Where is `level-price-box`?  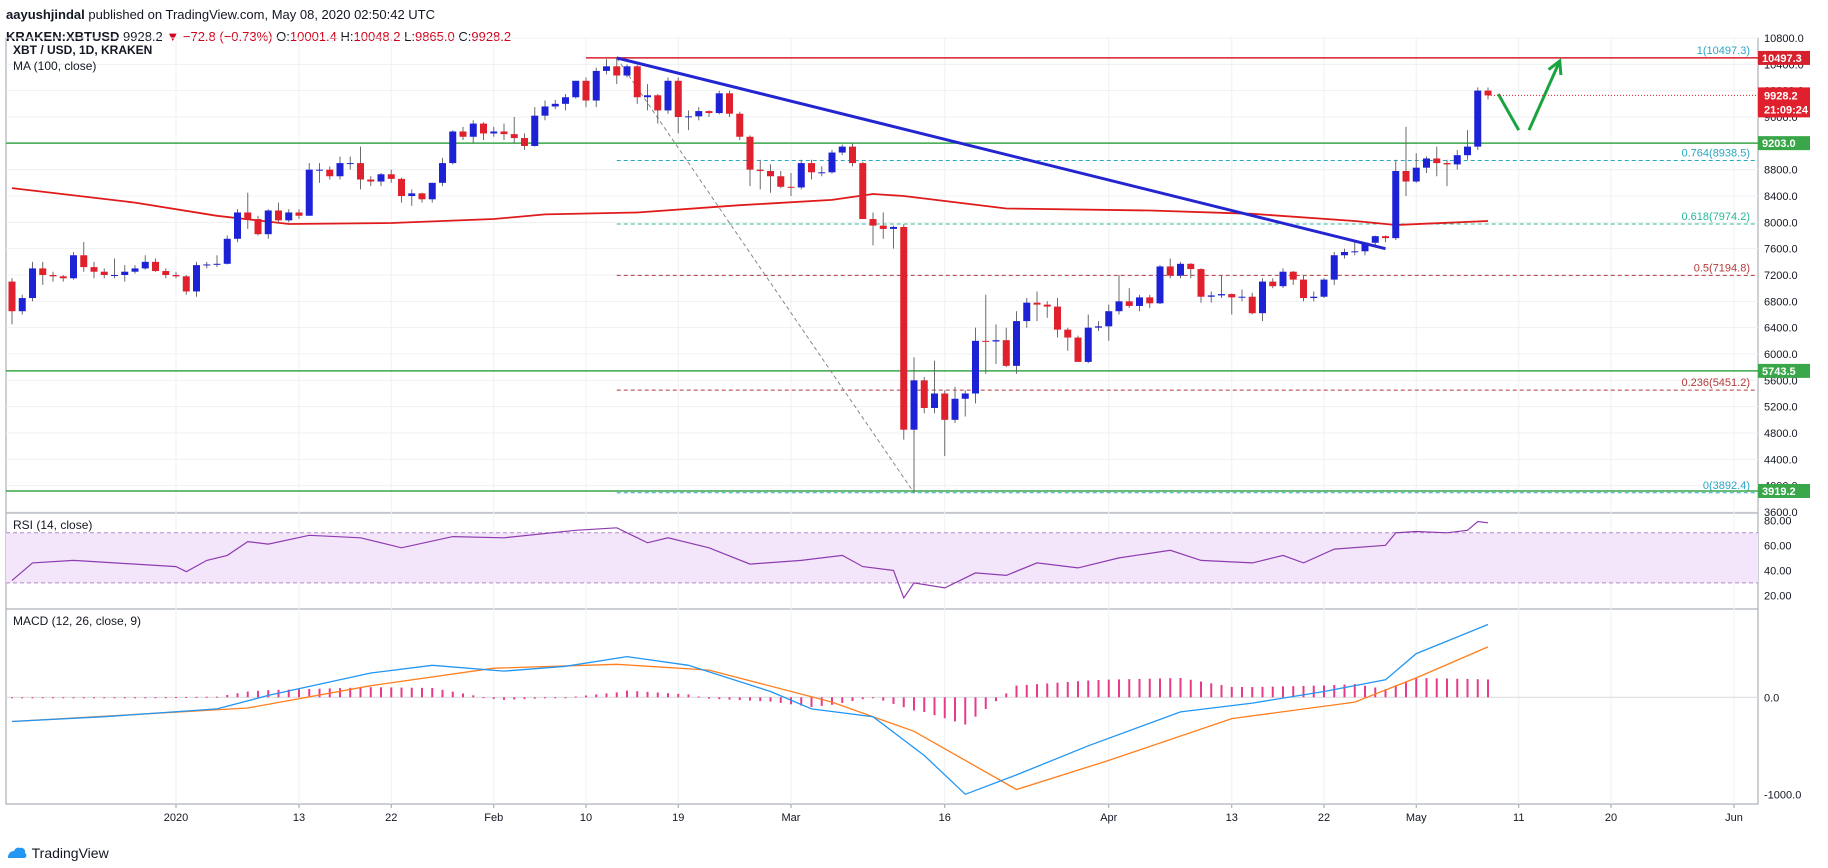 level-price-box is located at coordinates (1784, 490).